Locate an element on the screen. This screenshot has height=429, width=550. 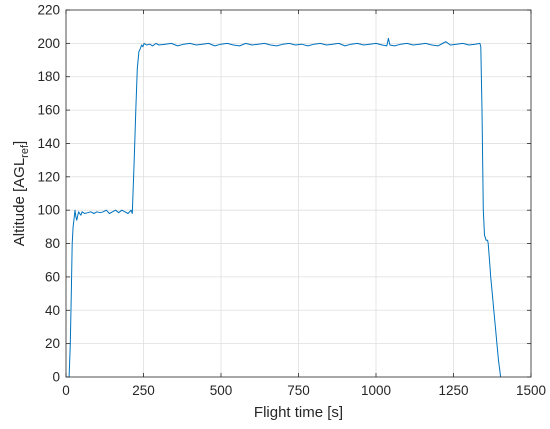
y-tick-label: 0 is located at coordinates (56, 377).